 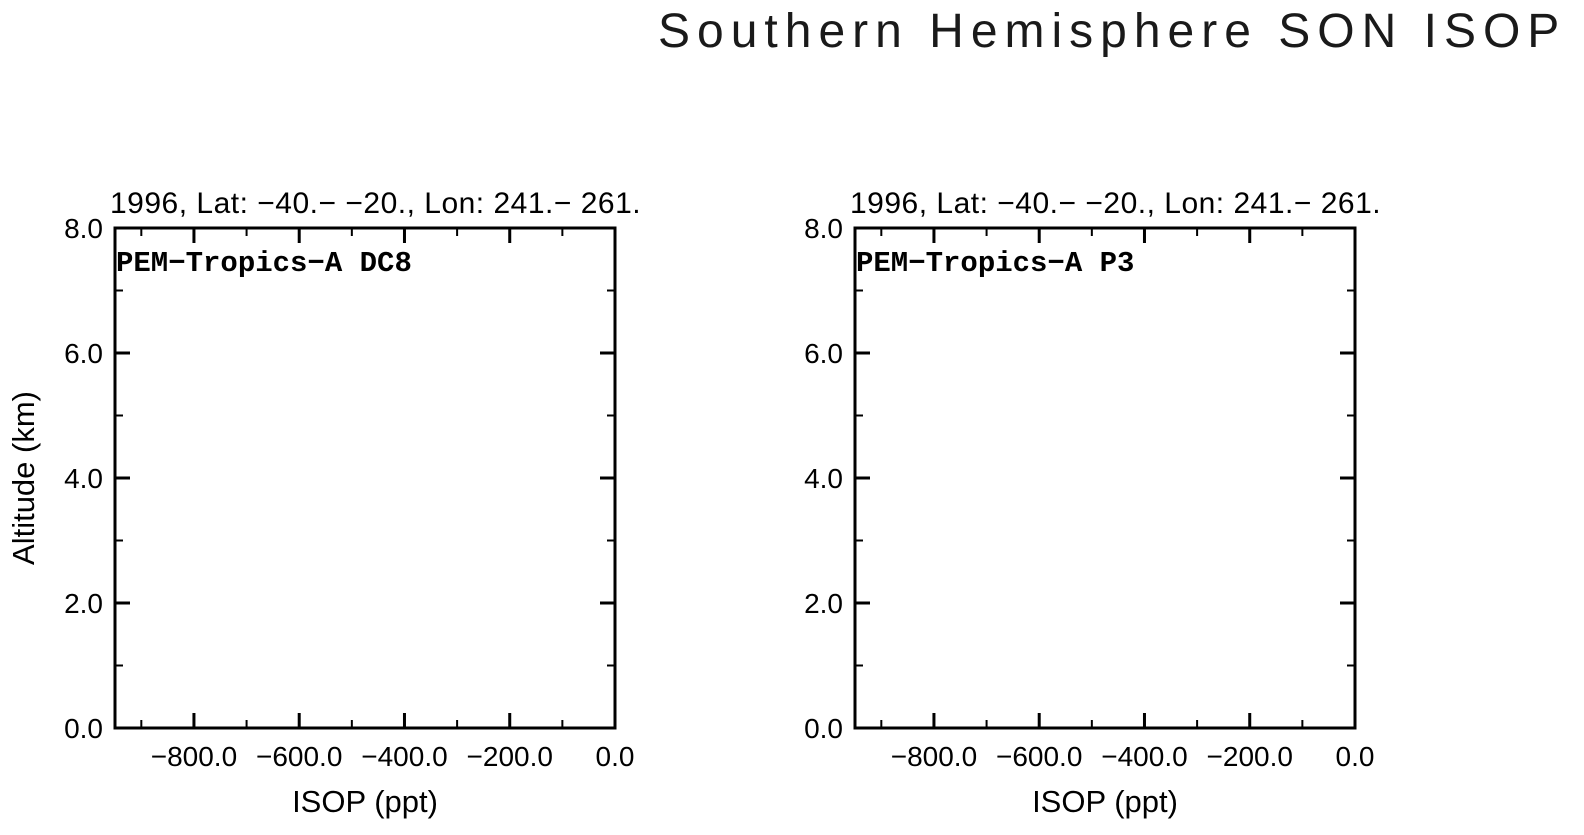 I want to click on panel-label: PEM−Tropics−A DC8, so click(x=264, y=263).